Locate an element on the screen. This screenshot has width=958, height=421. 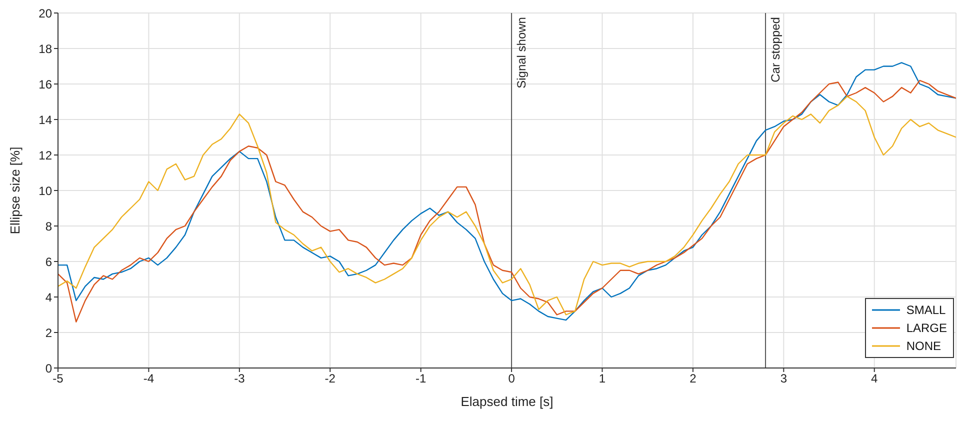
x-tick-label: -1 is located at coordinates (420, 379).